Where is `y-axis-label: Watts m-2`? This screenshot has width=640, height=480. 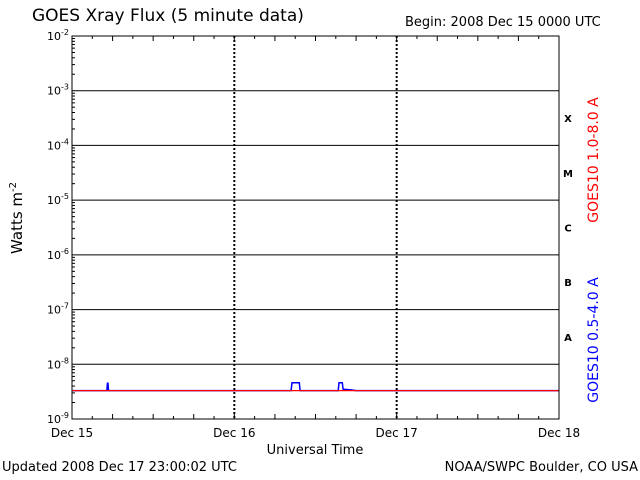
y-axis-label: Watts m-2 is located at coordinates (17, 218).